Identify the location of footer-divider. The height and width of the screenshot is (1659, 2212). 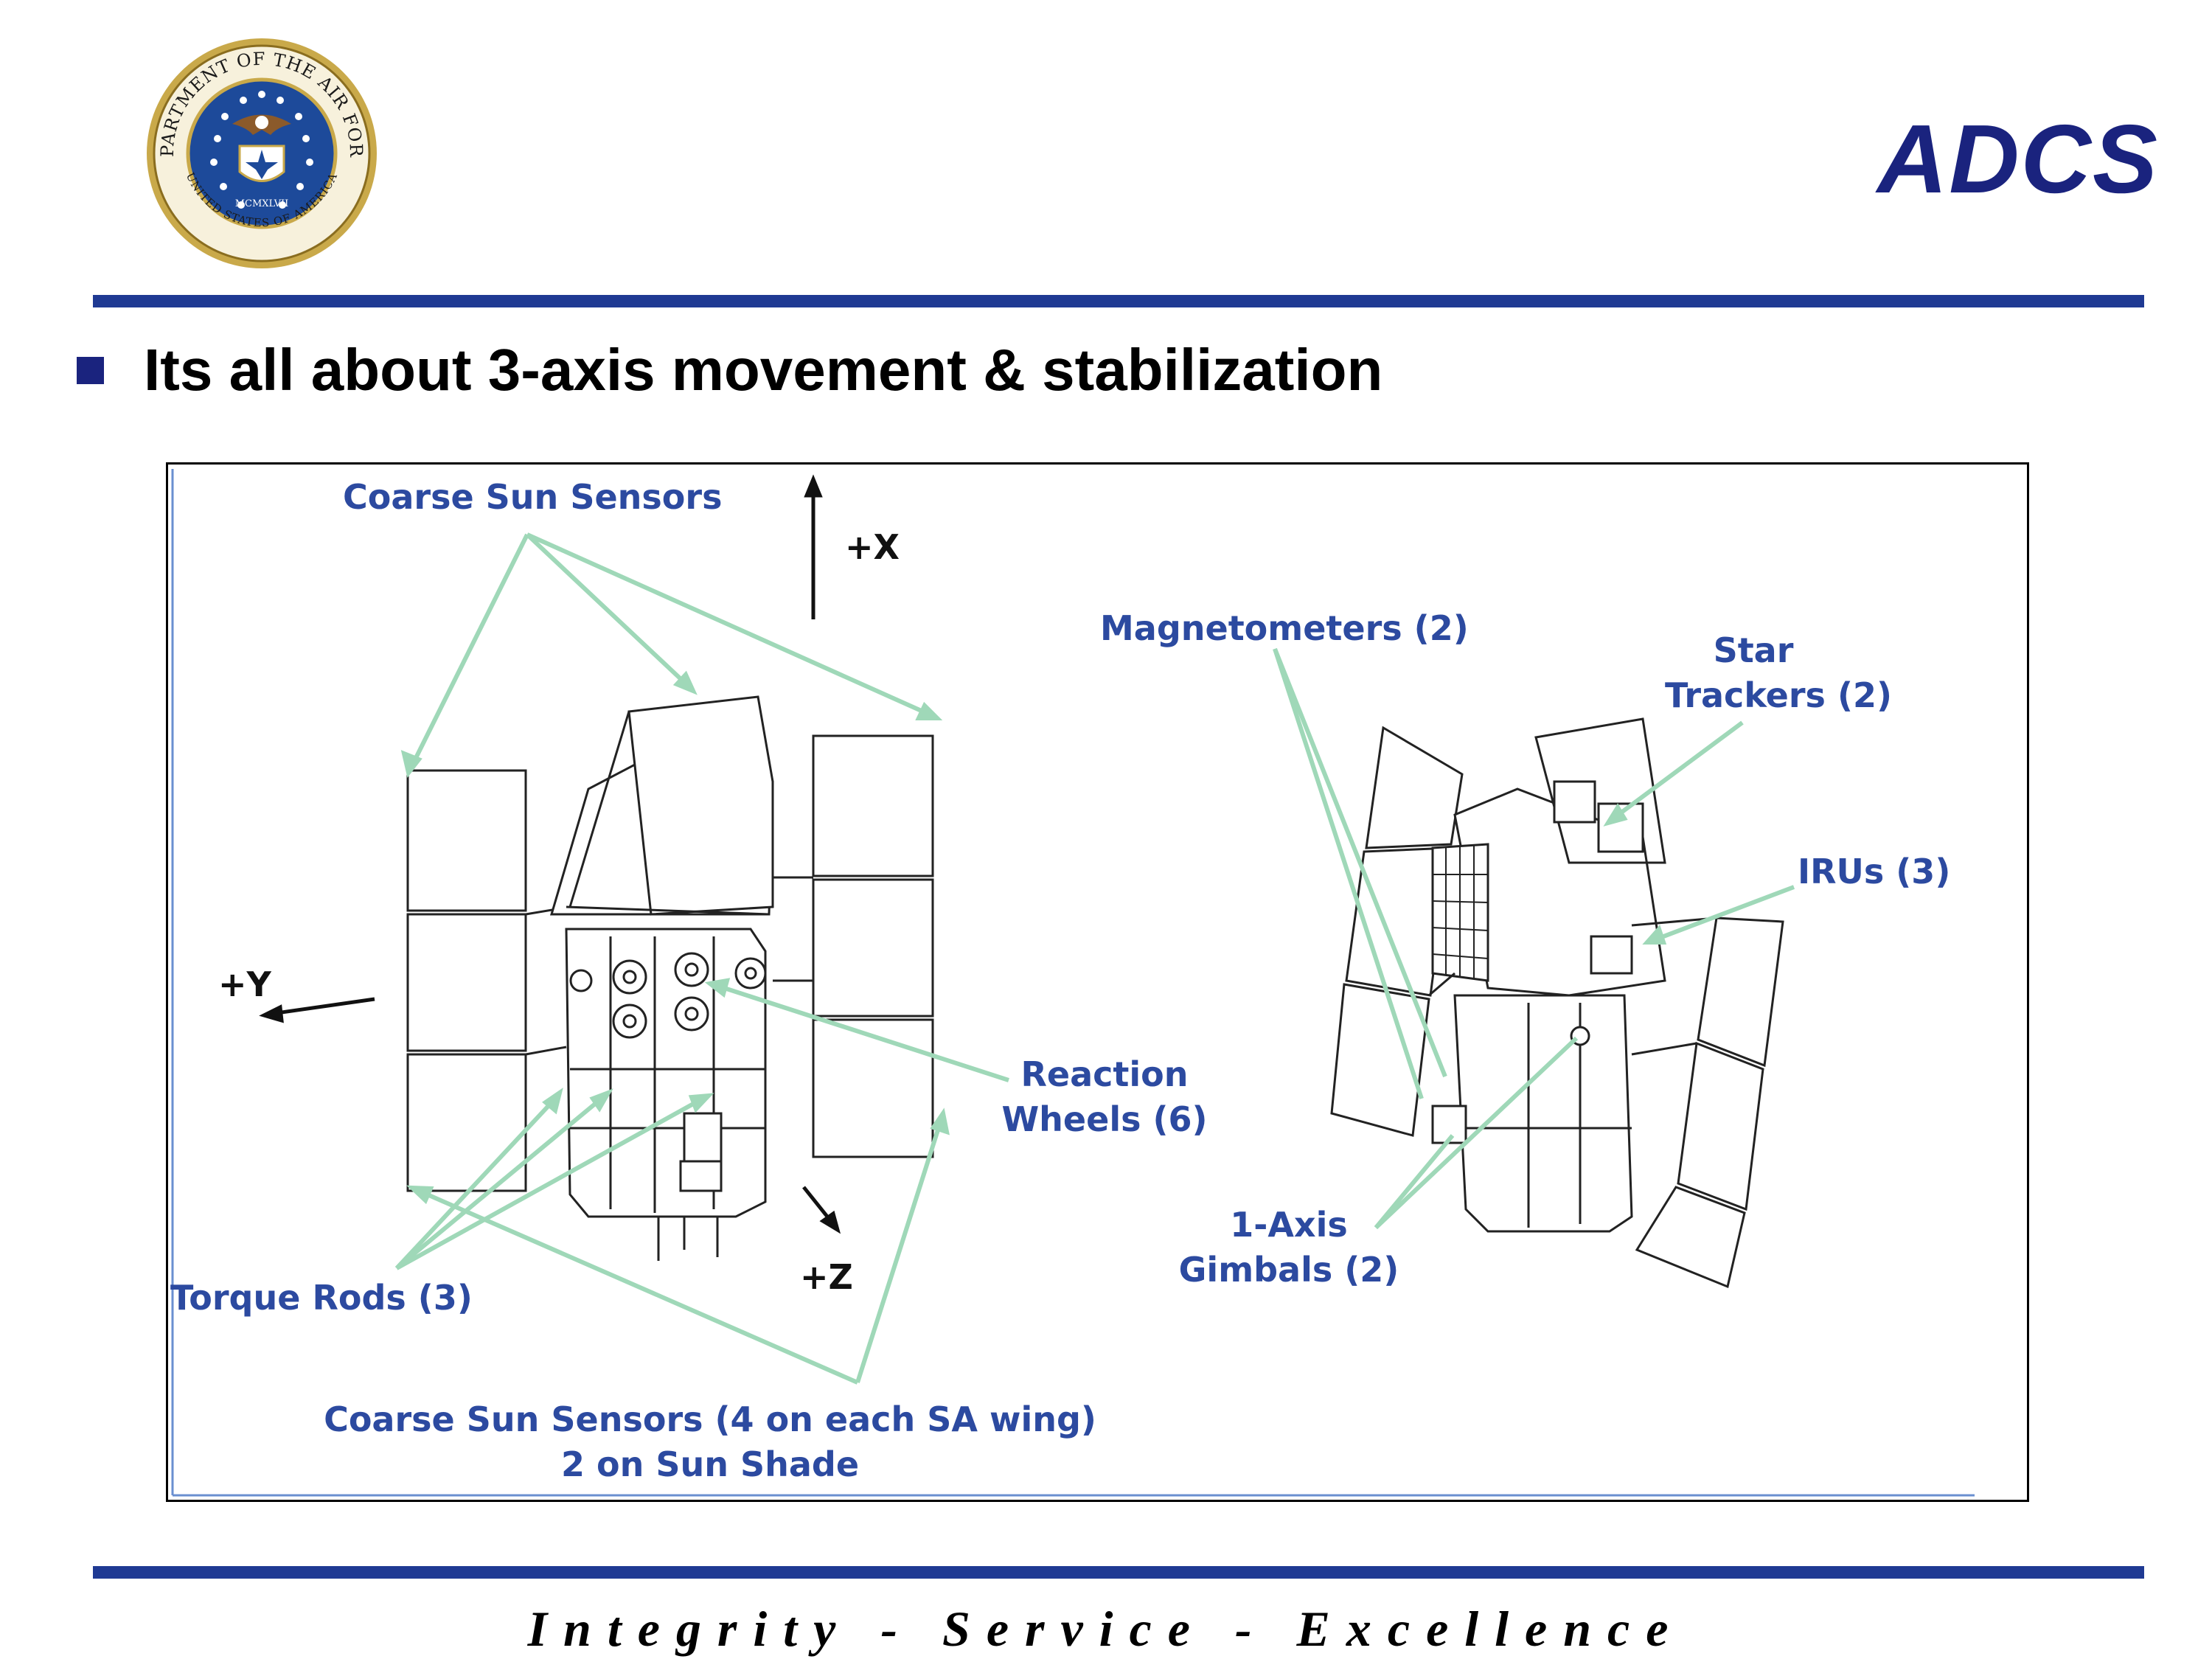
(1118, 1572).